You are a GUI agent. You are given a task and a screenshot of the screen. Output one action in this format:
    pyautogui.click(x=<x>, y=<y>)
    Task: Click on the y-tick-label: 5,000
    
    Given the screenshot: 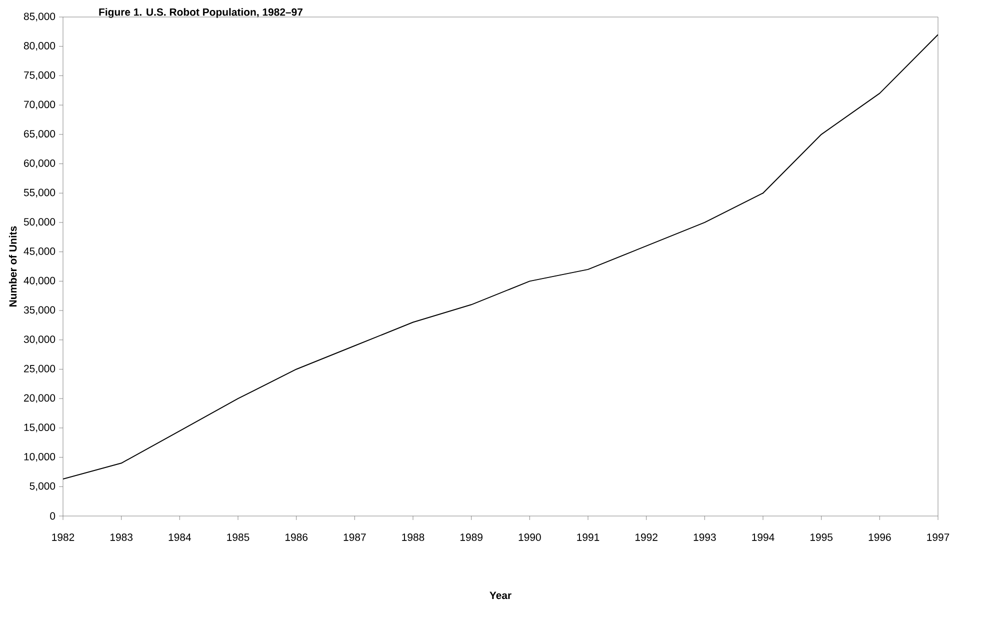 What is the action you would take?
    pyautogui.click(x=43, y=486)
    